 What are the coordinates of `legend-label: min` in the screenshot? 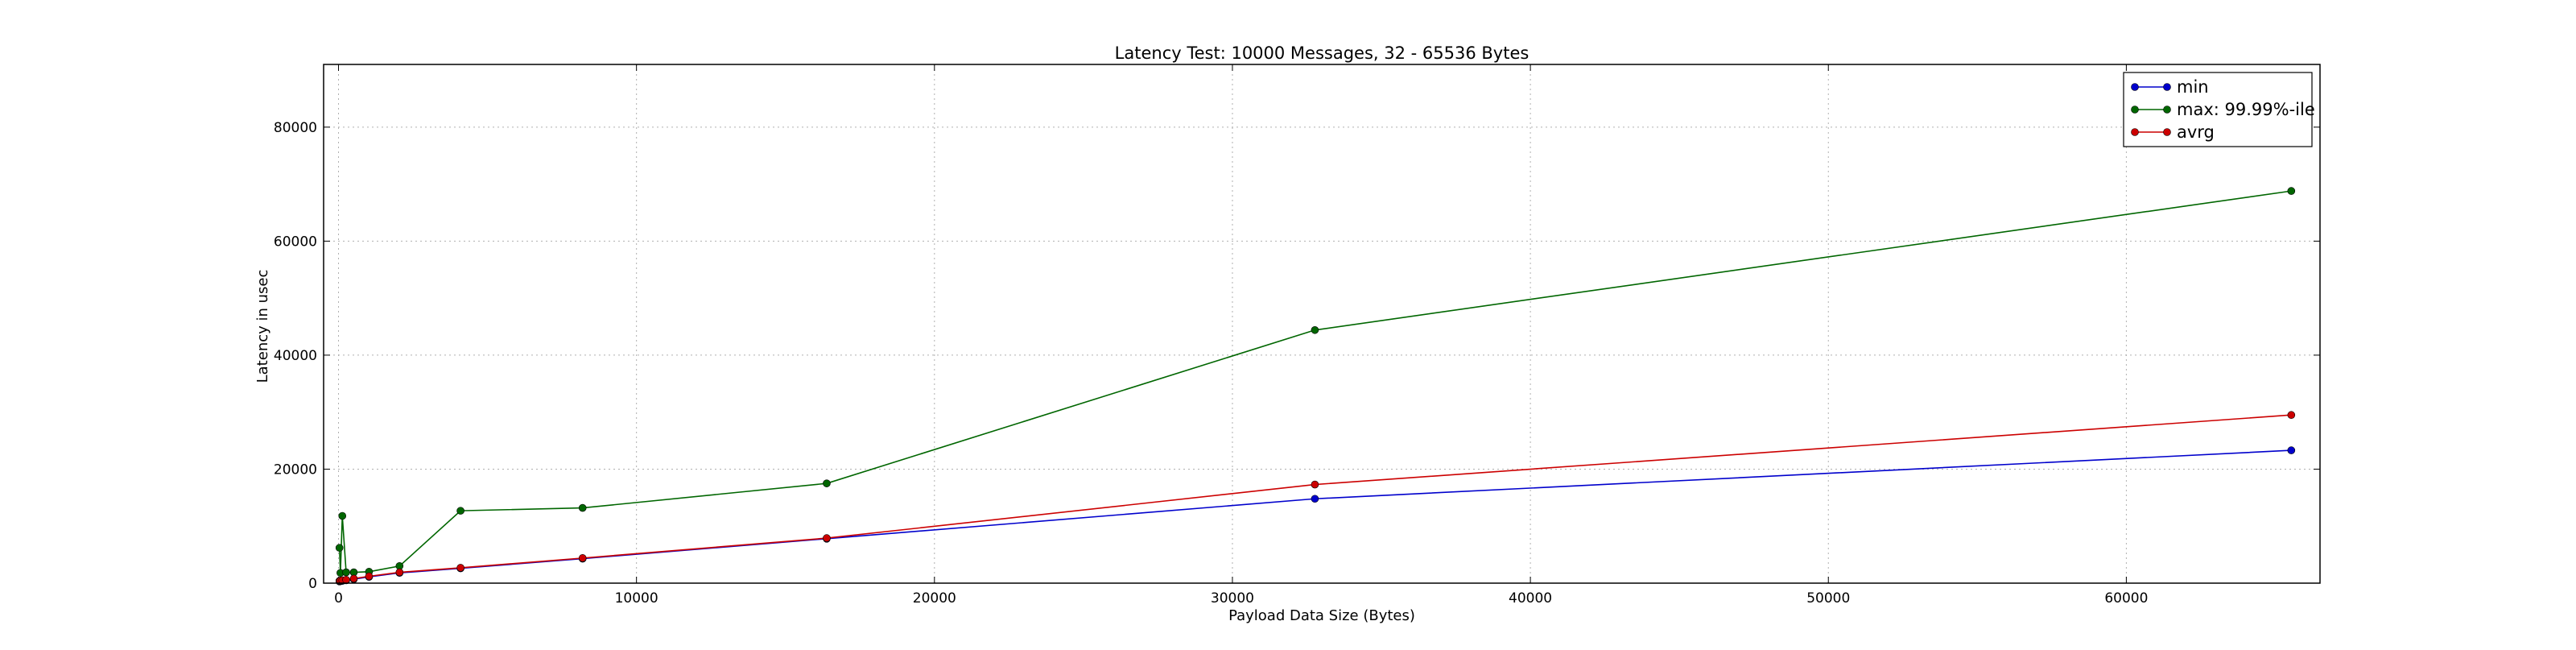 It's located at (2193, 87).